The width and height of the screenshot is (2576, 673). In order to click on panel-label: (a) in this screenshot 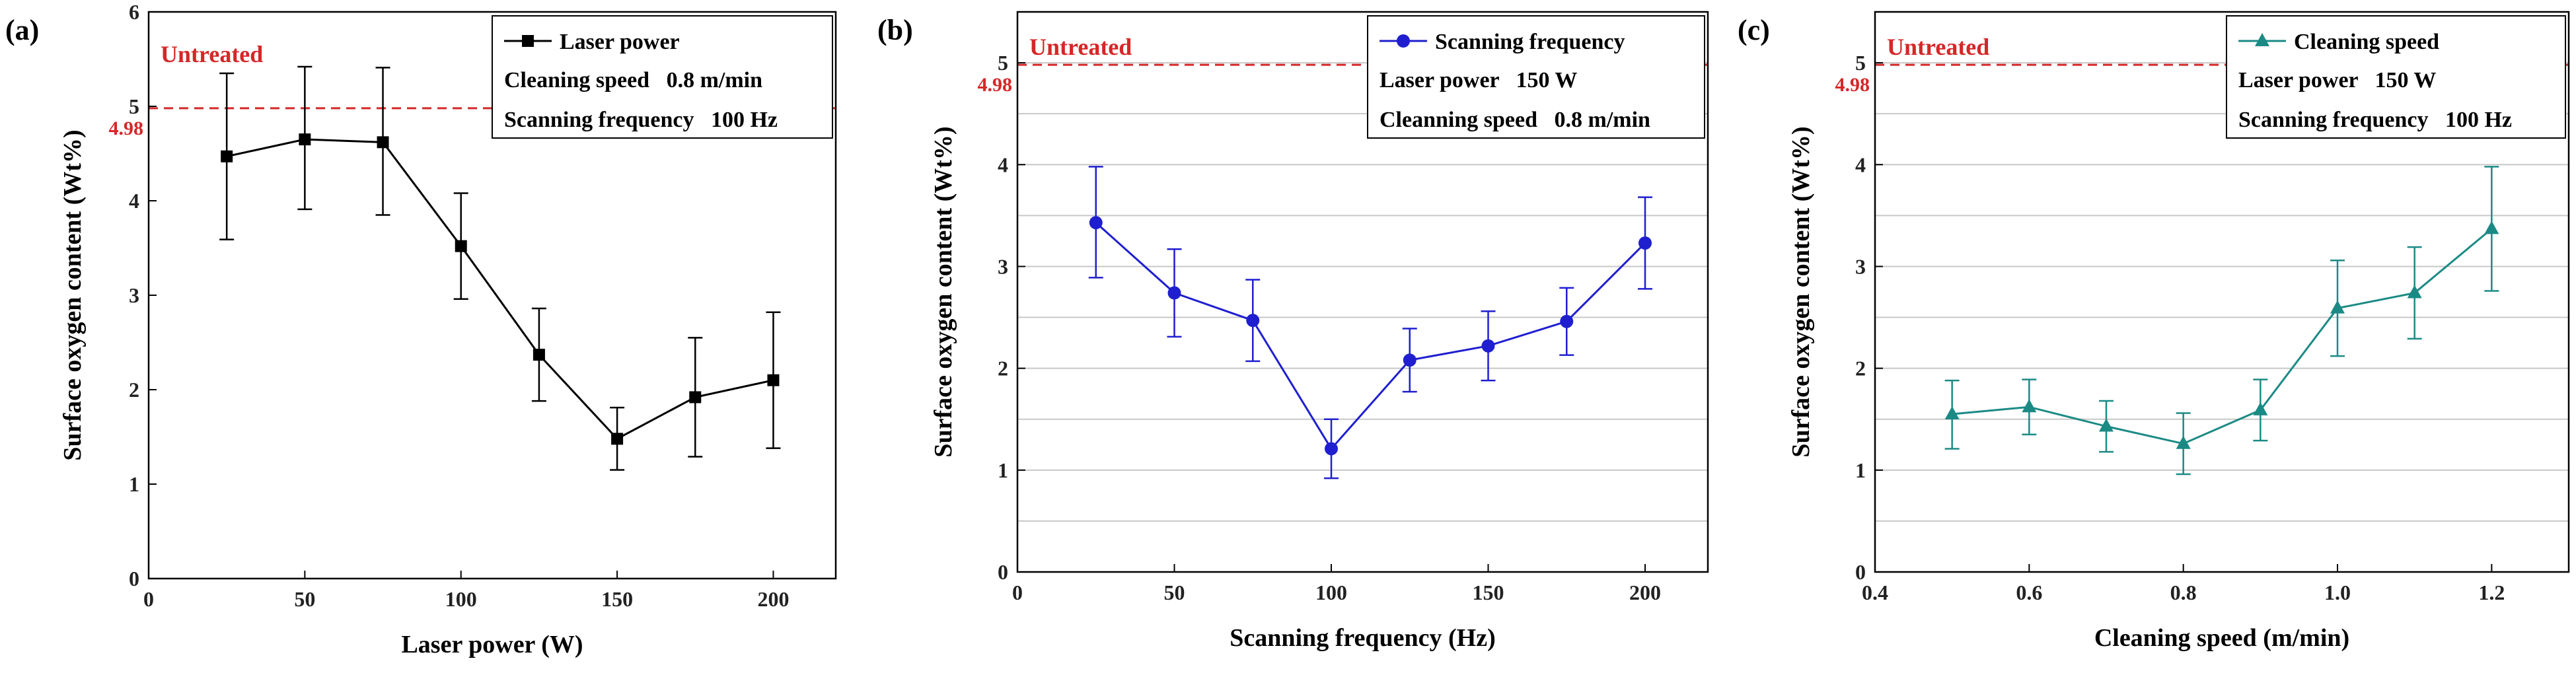, I will do `click(22, 30)`.